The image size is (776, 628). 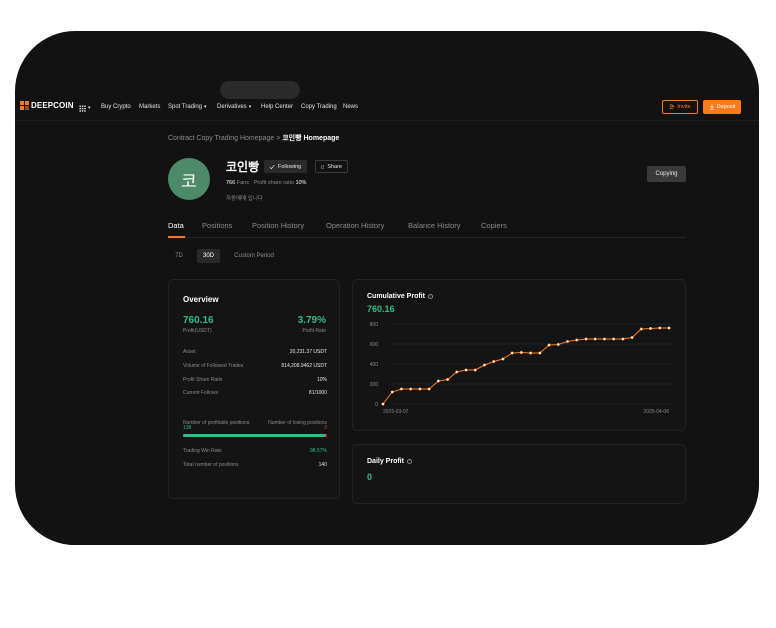 I want to click on profit-rate-label: Profit Rate, so click(x=314, y=331).